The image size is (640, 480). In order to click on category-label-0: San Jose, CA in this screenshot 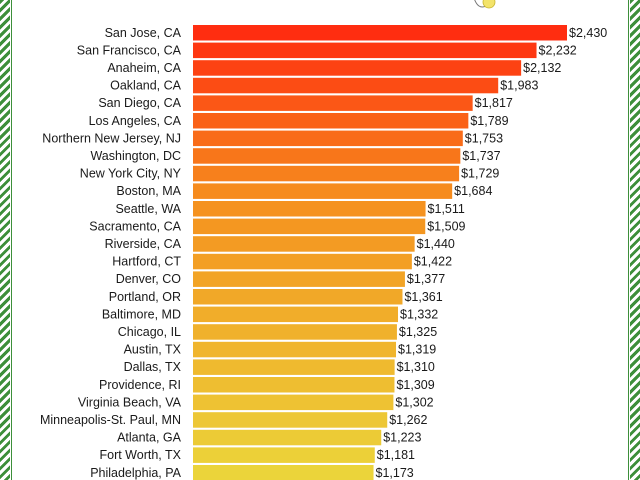, I will do `click(143, 33)`.